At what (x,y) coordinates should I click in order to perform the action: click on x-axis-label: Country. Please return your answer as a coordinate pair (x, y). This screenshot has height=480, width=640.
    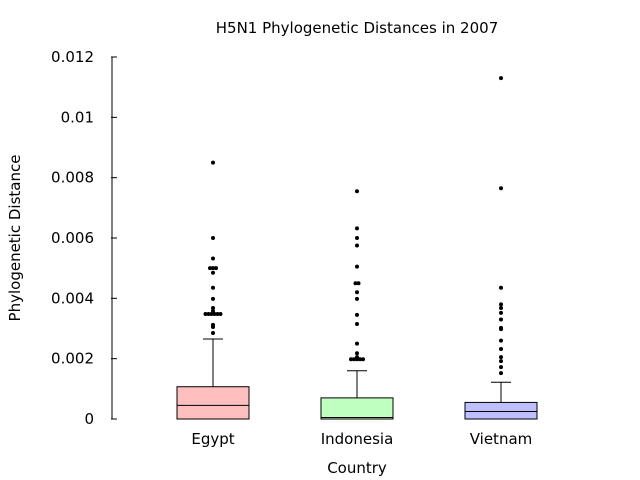
    Looking at the image, I should click on (357, 468).